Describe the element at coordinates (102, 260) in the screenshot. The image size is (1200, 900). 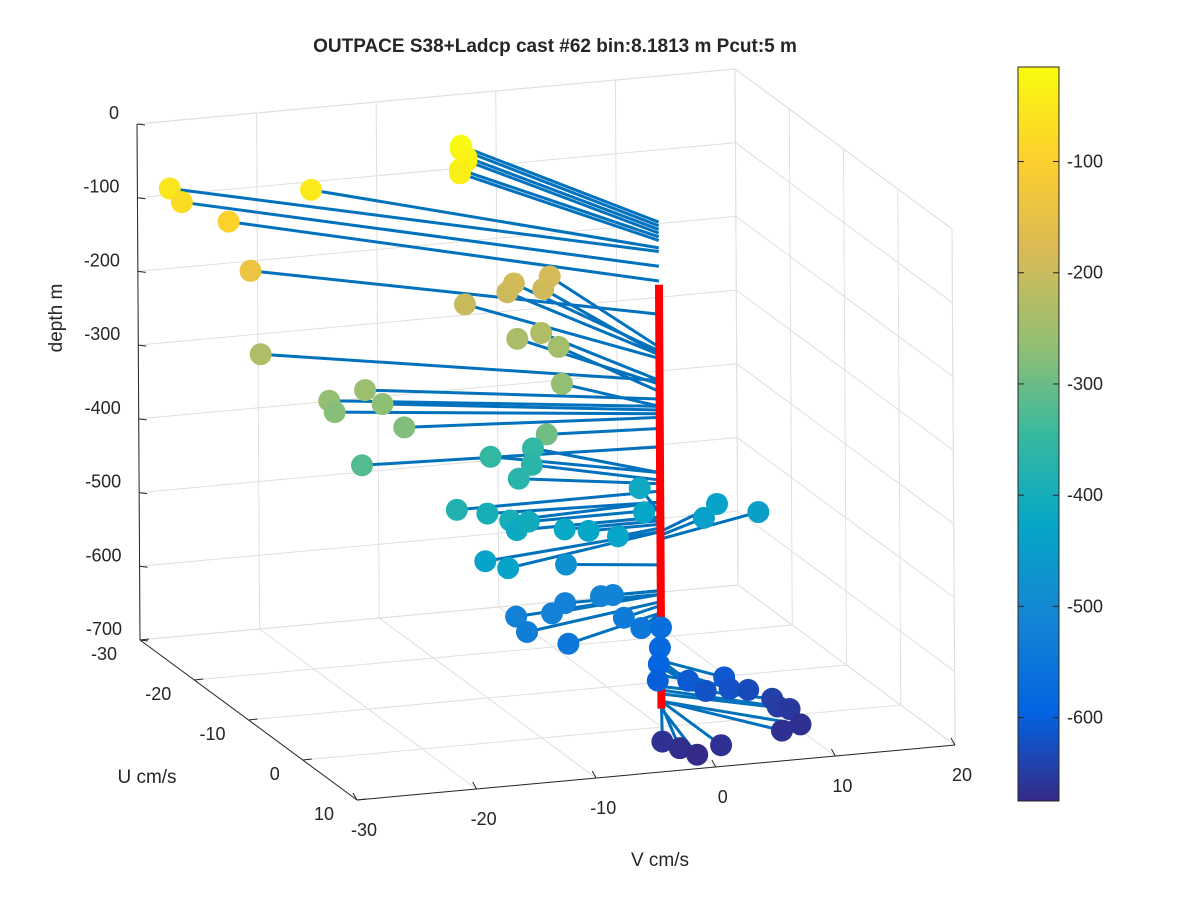
I see `z-tick-label: -200` at that location.